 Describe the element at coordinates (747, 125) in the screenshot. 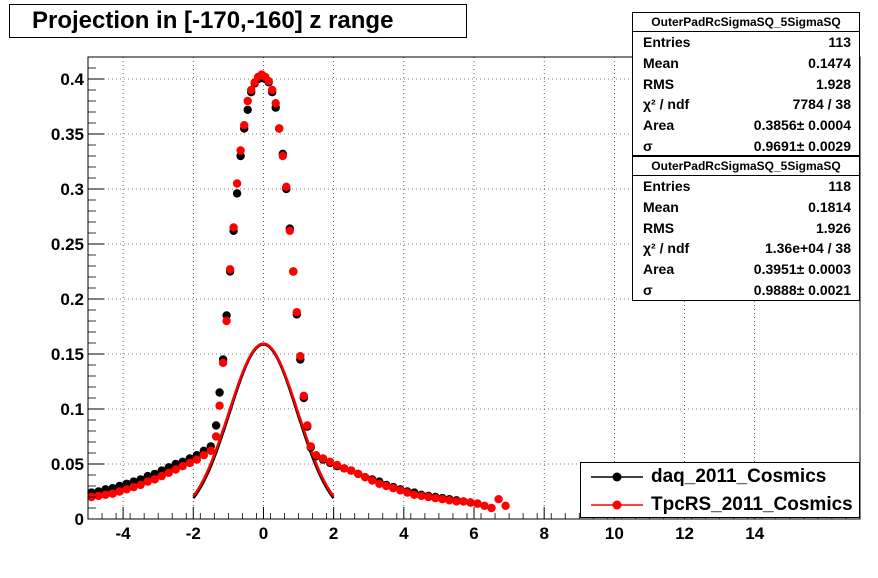

I see `stats-row-area: Area 0.3856± 0.0004` at that location.